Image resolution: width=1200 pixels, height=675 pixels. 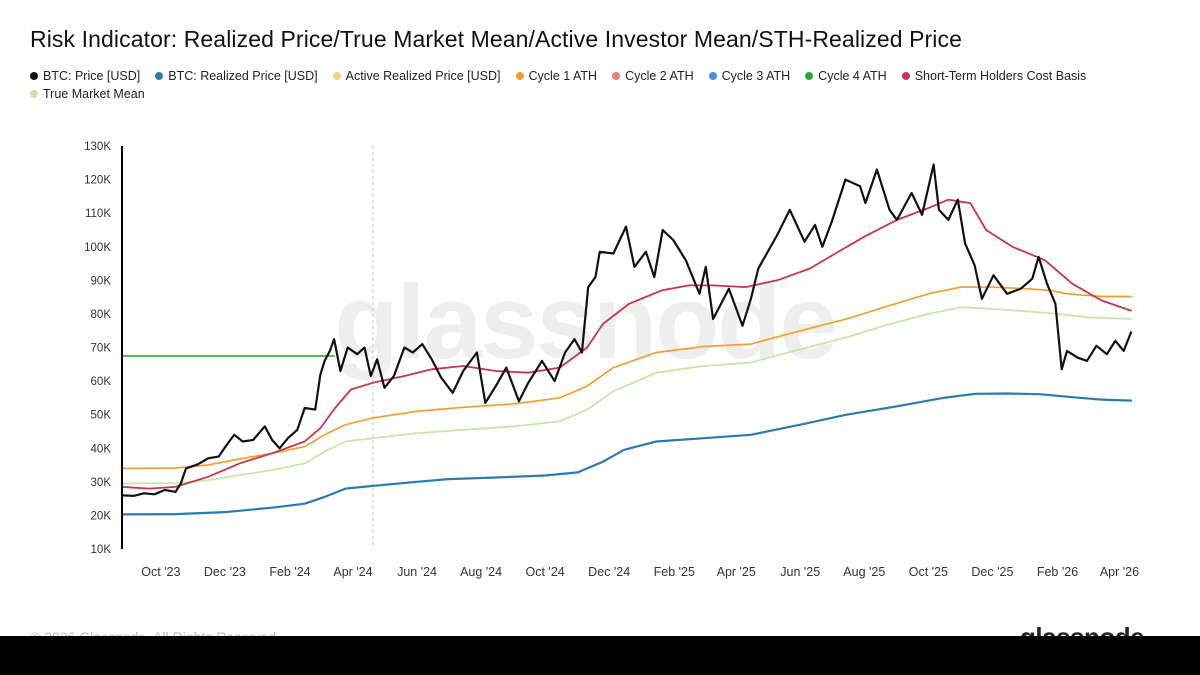 I want to click on legend-label: BTC: Realized Price [USD], so click(x=243, y=76).